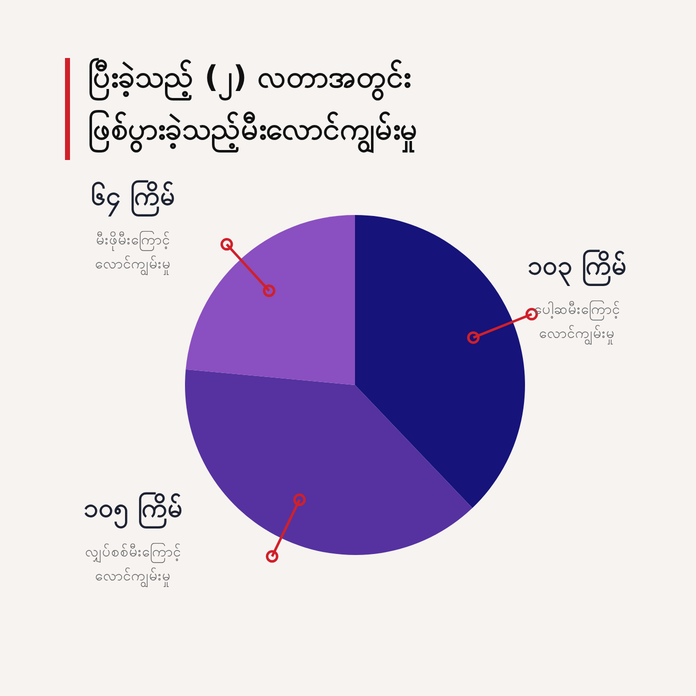 The image size is (696, 696). What do you see at coordinates (577, 268) in the screenshot?
I see `data-label: ၁၀၃ ကြိမ်` at bounding box center [577, 268].